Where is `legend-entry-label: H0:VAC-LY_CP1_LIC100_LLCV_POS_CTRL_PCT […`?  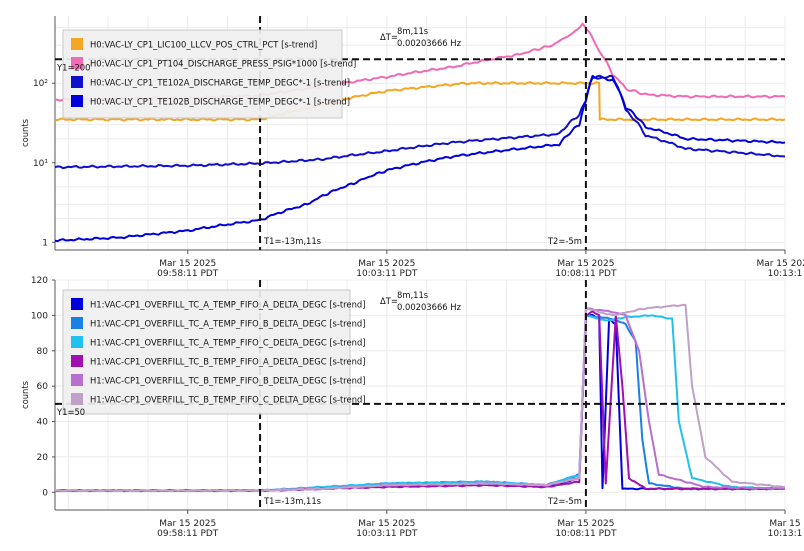 legend-entry-label: H0:VAC-LY_CP1_LIC100_LLCV_POS_CTRL_PCT [… is located at coordinates (203, 45).